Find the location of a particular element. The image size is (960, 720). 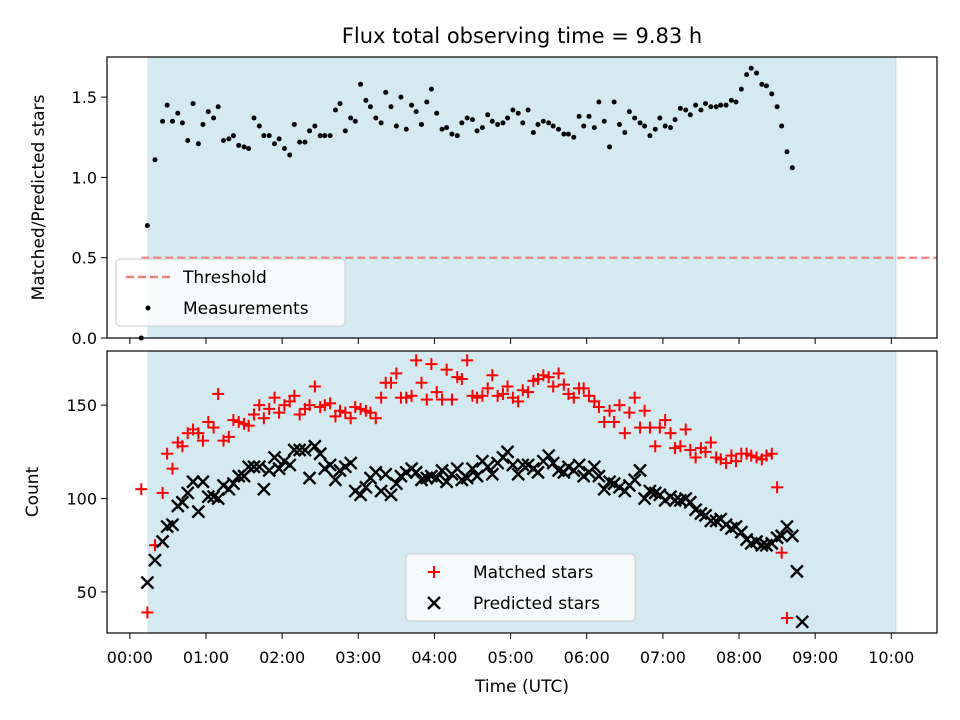

y-tick-label: 0.0 is located at coordinates (84, 338).